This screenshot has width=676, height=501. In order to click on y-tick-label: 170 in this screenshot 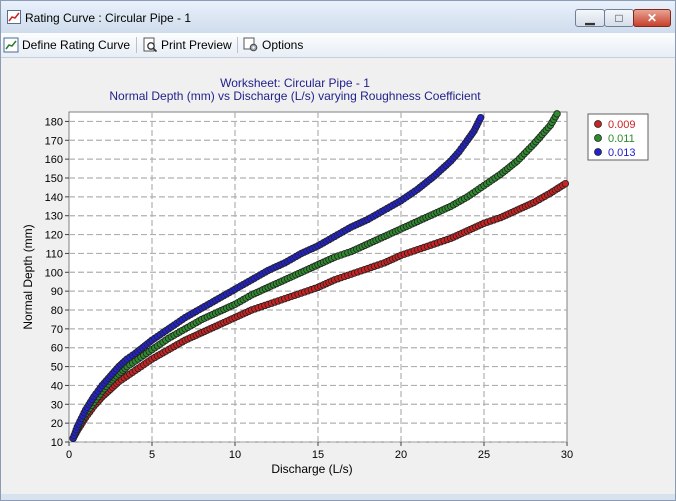, I will do `click(54, 141)`.